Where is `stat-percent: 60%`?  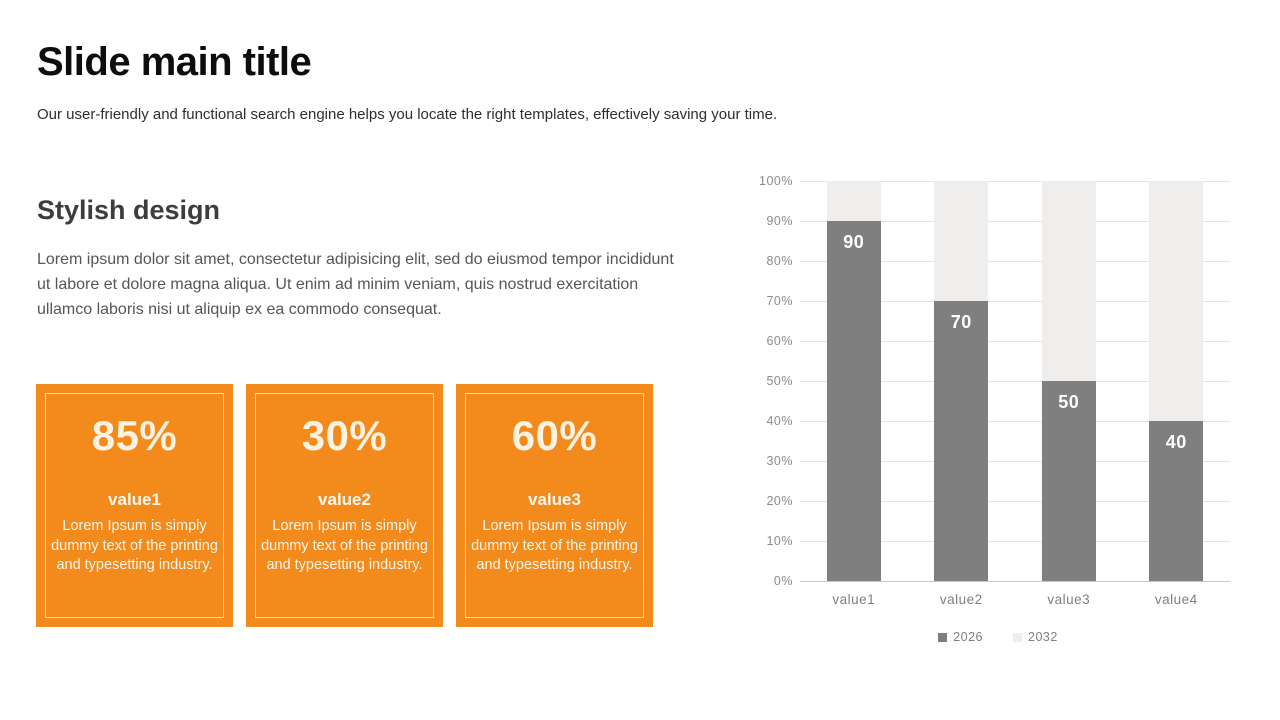
stat-percent: 60% is located at coordinates (554, 435).